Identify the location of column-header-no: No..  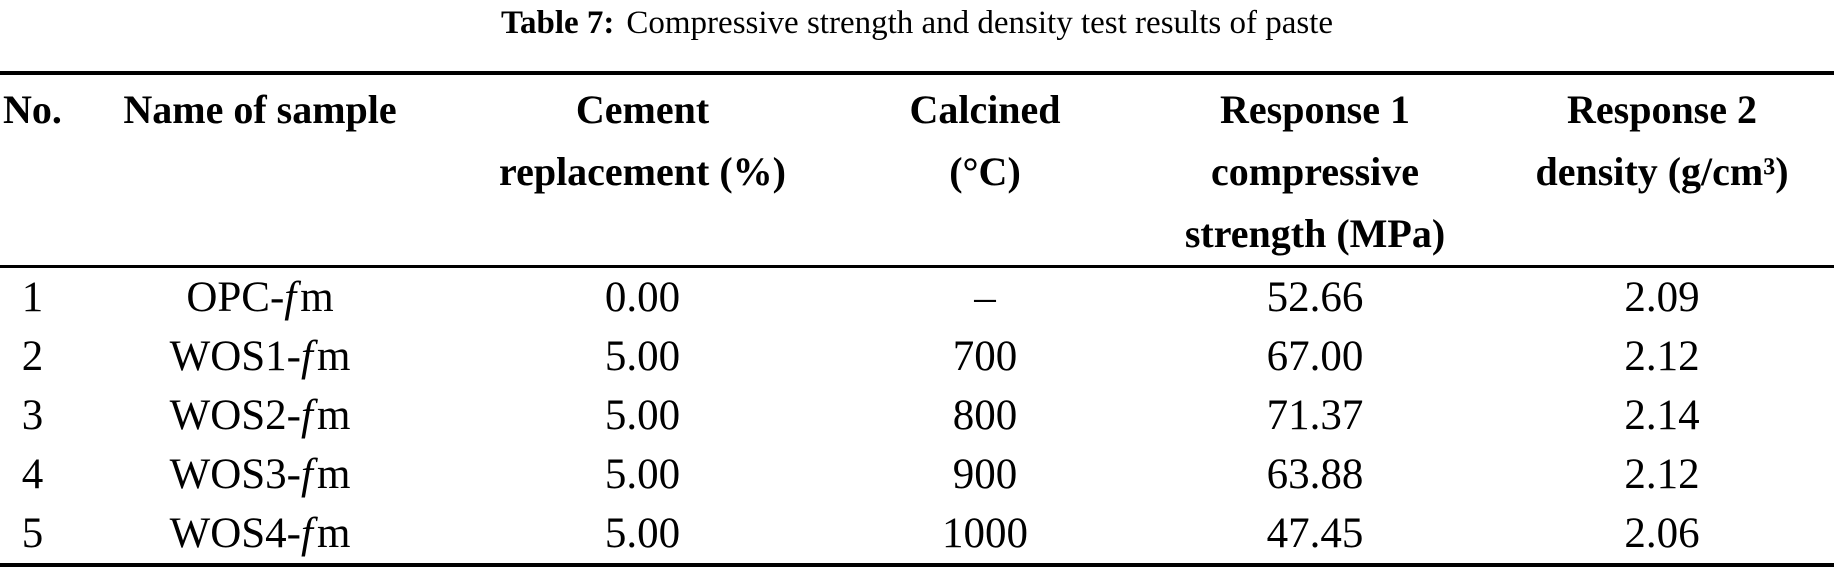
(32, 170).